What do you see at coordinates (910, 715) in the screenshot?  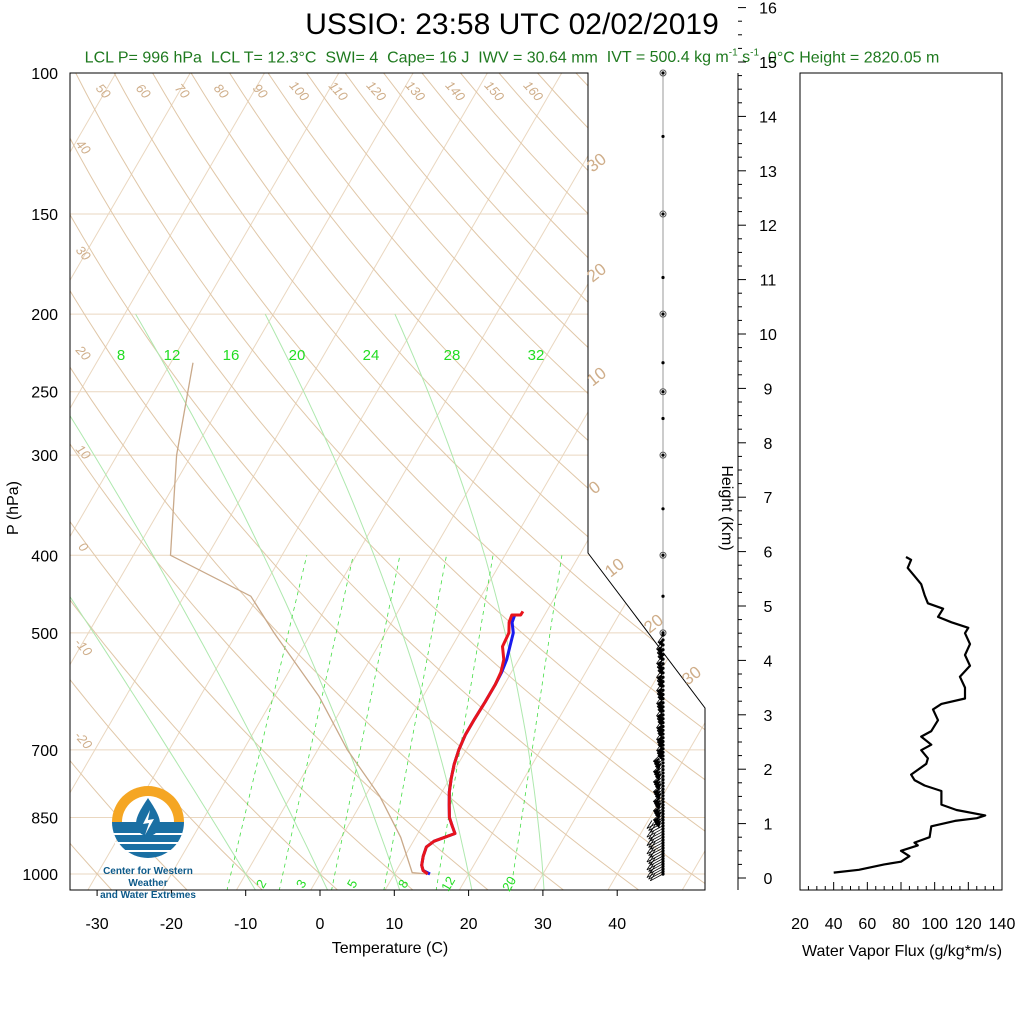 I see `water-vapor-flux-line` at bounding box center [910, 715].